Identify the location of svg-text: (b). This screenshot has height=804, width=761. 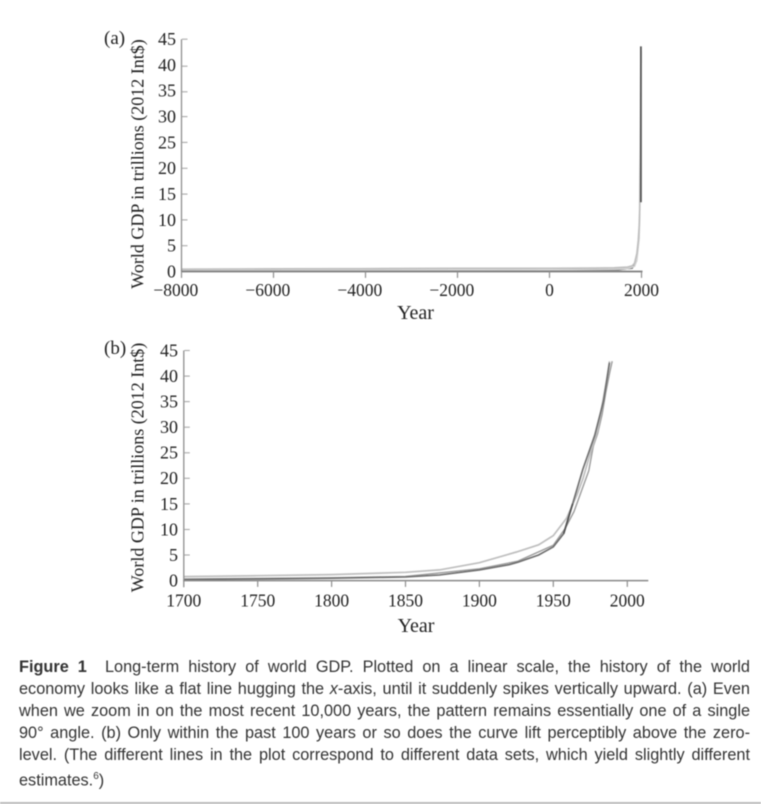
(115, 348).